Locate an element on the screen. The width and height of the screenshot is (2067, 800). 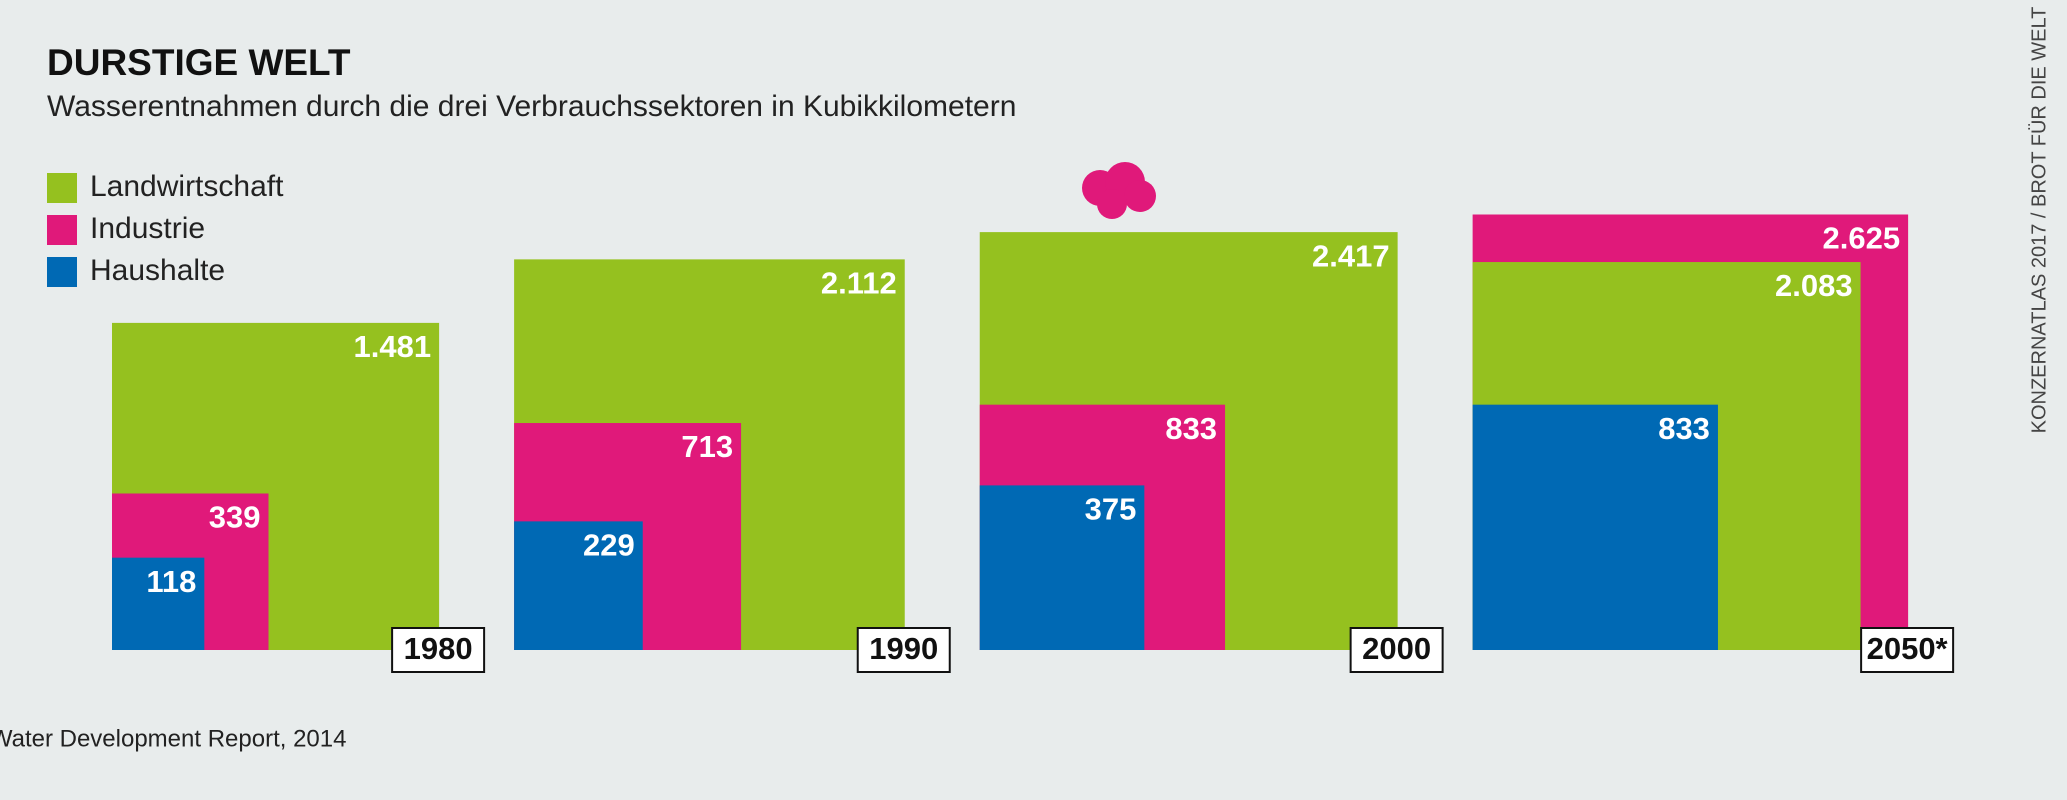
x-tick-label: 2000 is located at coordinates (1396, 648).